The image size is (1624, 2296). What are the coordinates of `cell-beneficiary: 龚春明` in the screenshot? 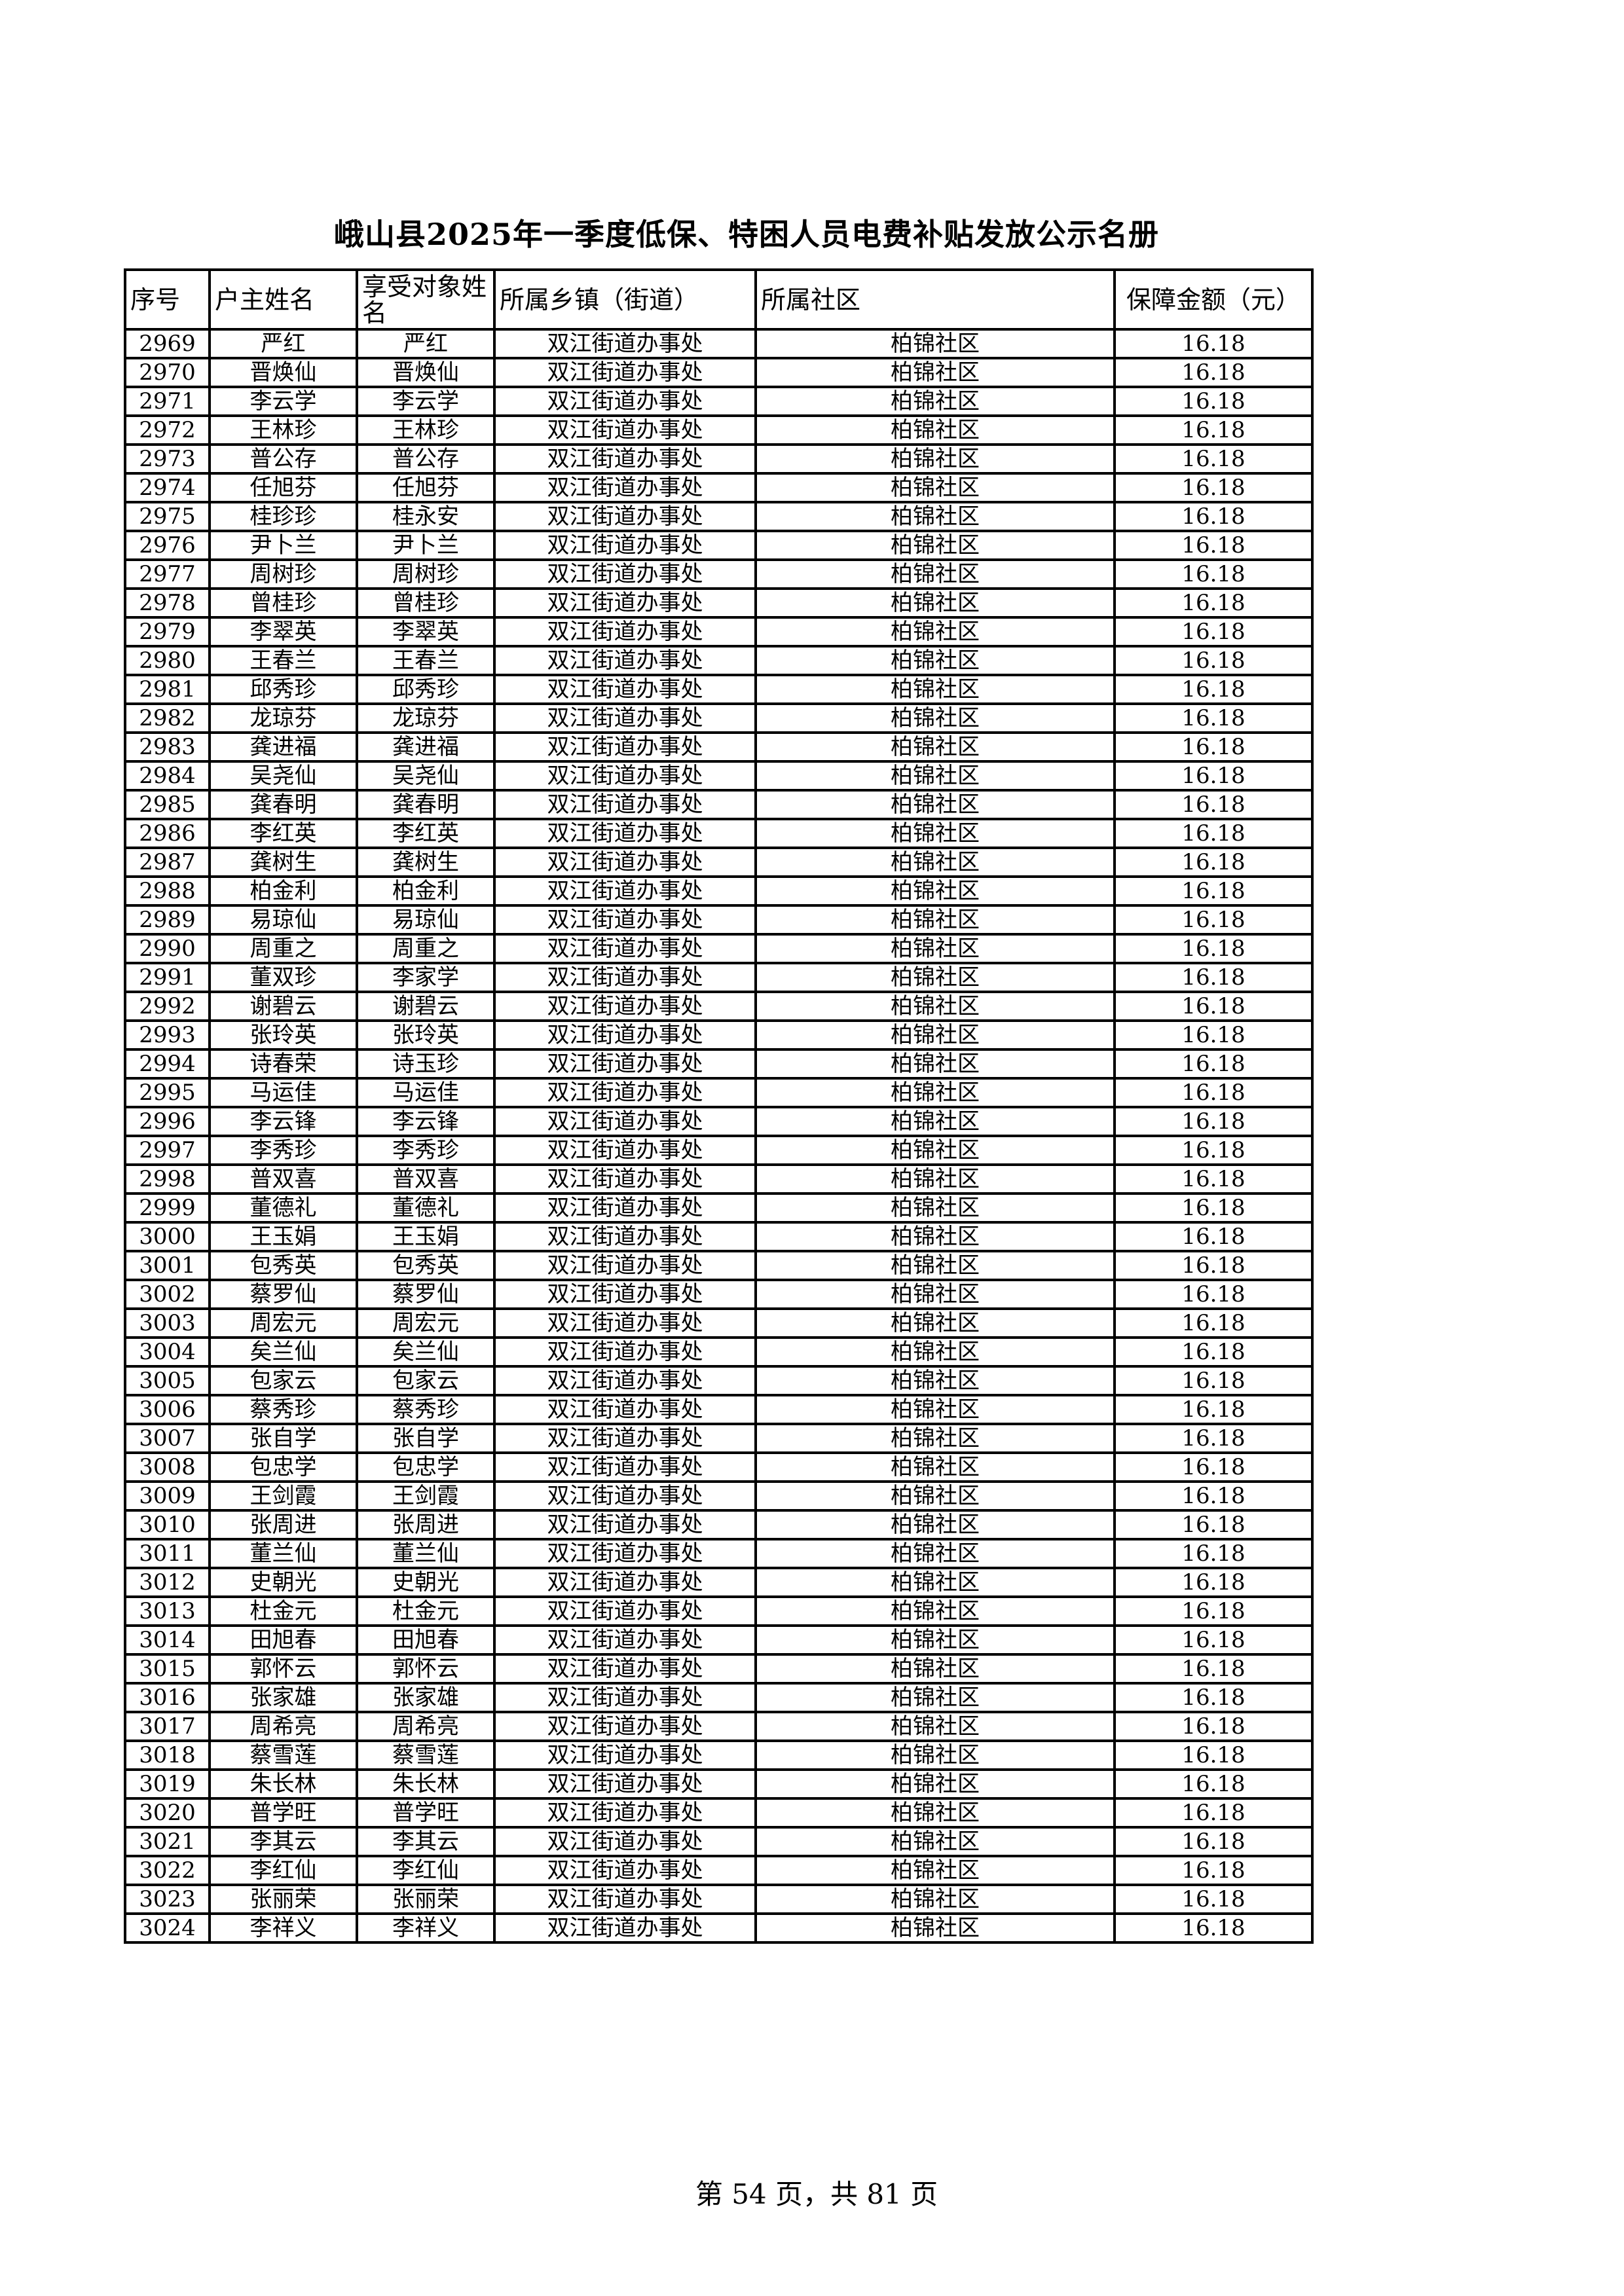 It's located at (426, 804).